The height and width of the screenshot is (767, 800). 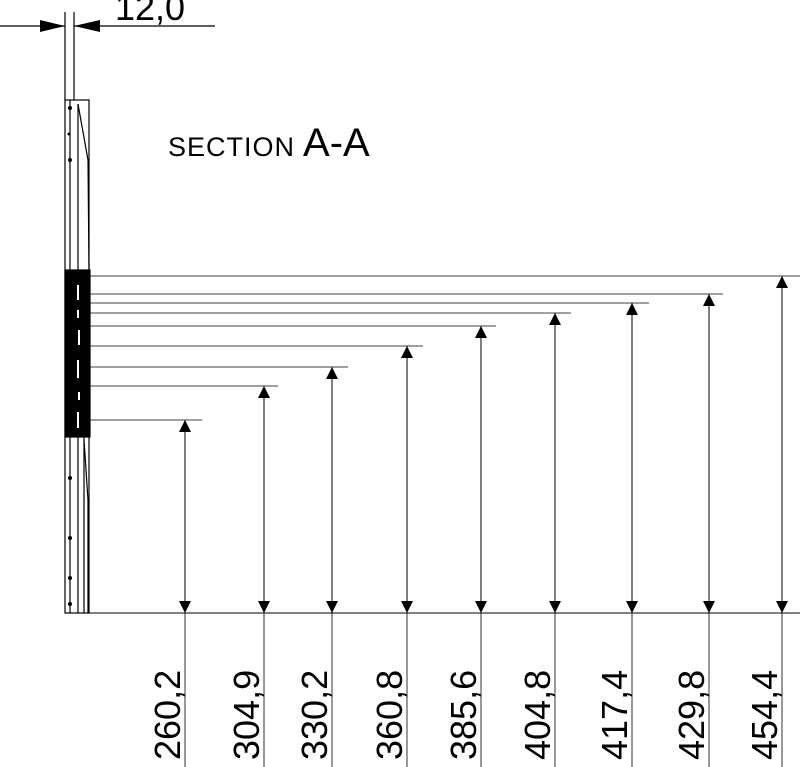 I want to click on dimension-label: 330,2, so click(x=314, y=715).